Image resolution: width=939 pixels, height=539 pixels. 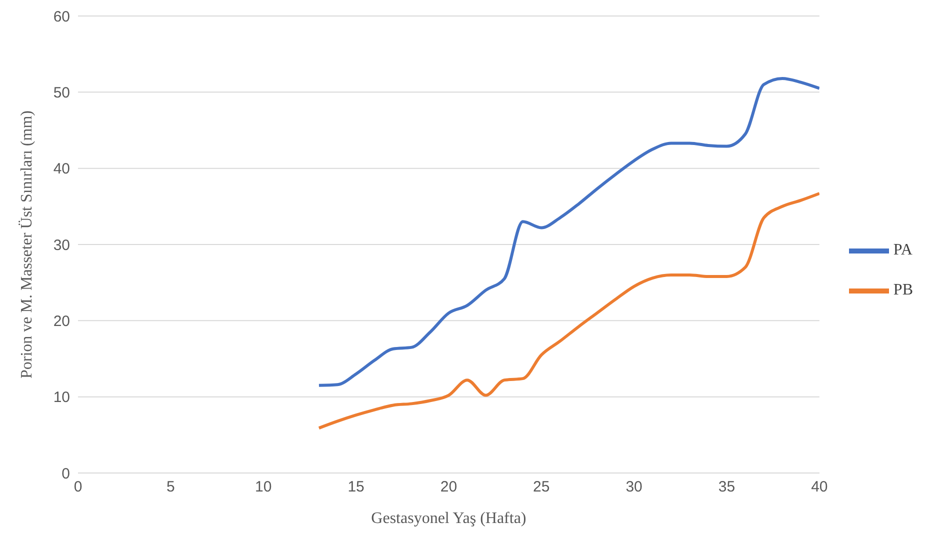 I want to click on x-tick-label: 15, so click(x=356, y=487).